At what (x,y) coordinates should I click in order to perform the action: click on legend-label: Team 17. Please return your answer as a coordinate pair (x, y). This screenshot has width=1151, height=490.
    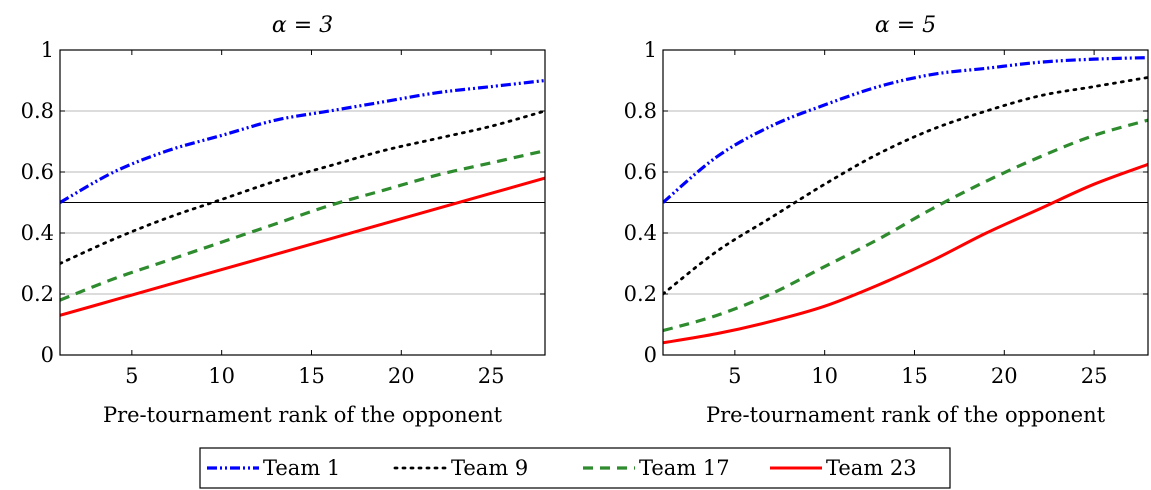
    Looking at the image, I should click on (684, 468).